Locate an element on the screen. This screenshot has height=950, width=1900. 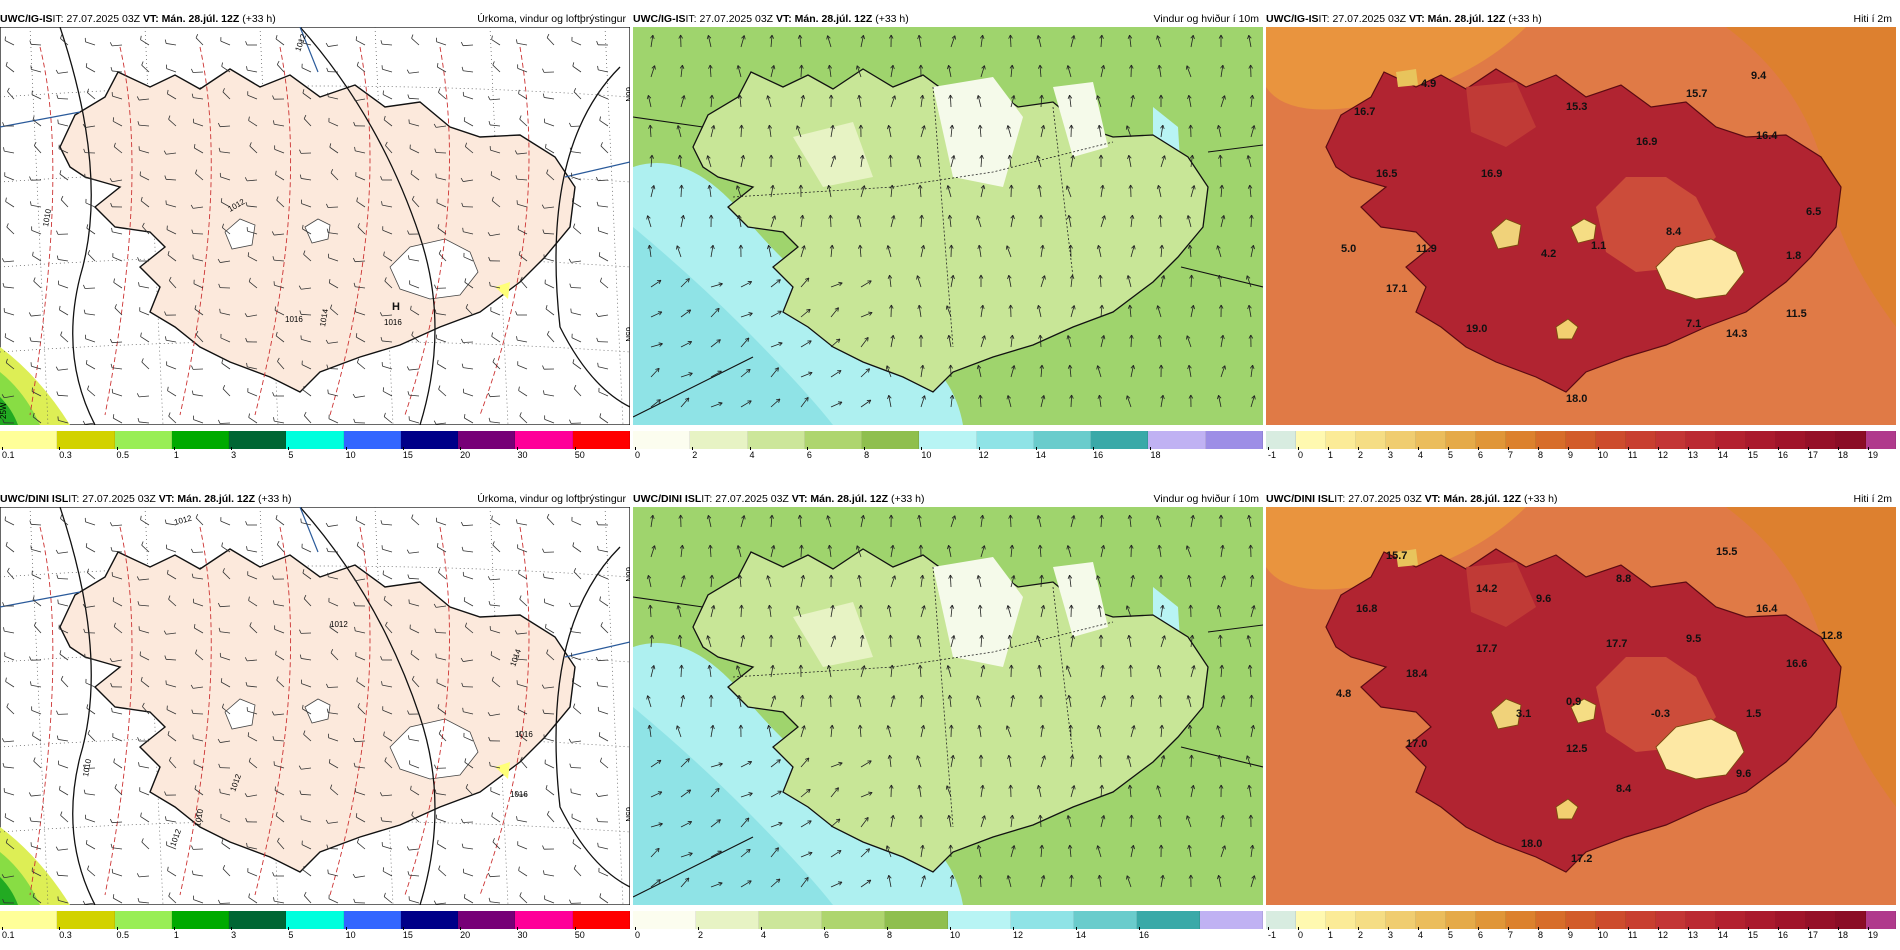
colorbar-tick-label: 9 is located at coordinates (1571, 933).